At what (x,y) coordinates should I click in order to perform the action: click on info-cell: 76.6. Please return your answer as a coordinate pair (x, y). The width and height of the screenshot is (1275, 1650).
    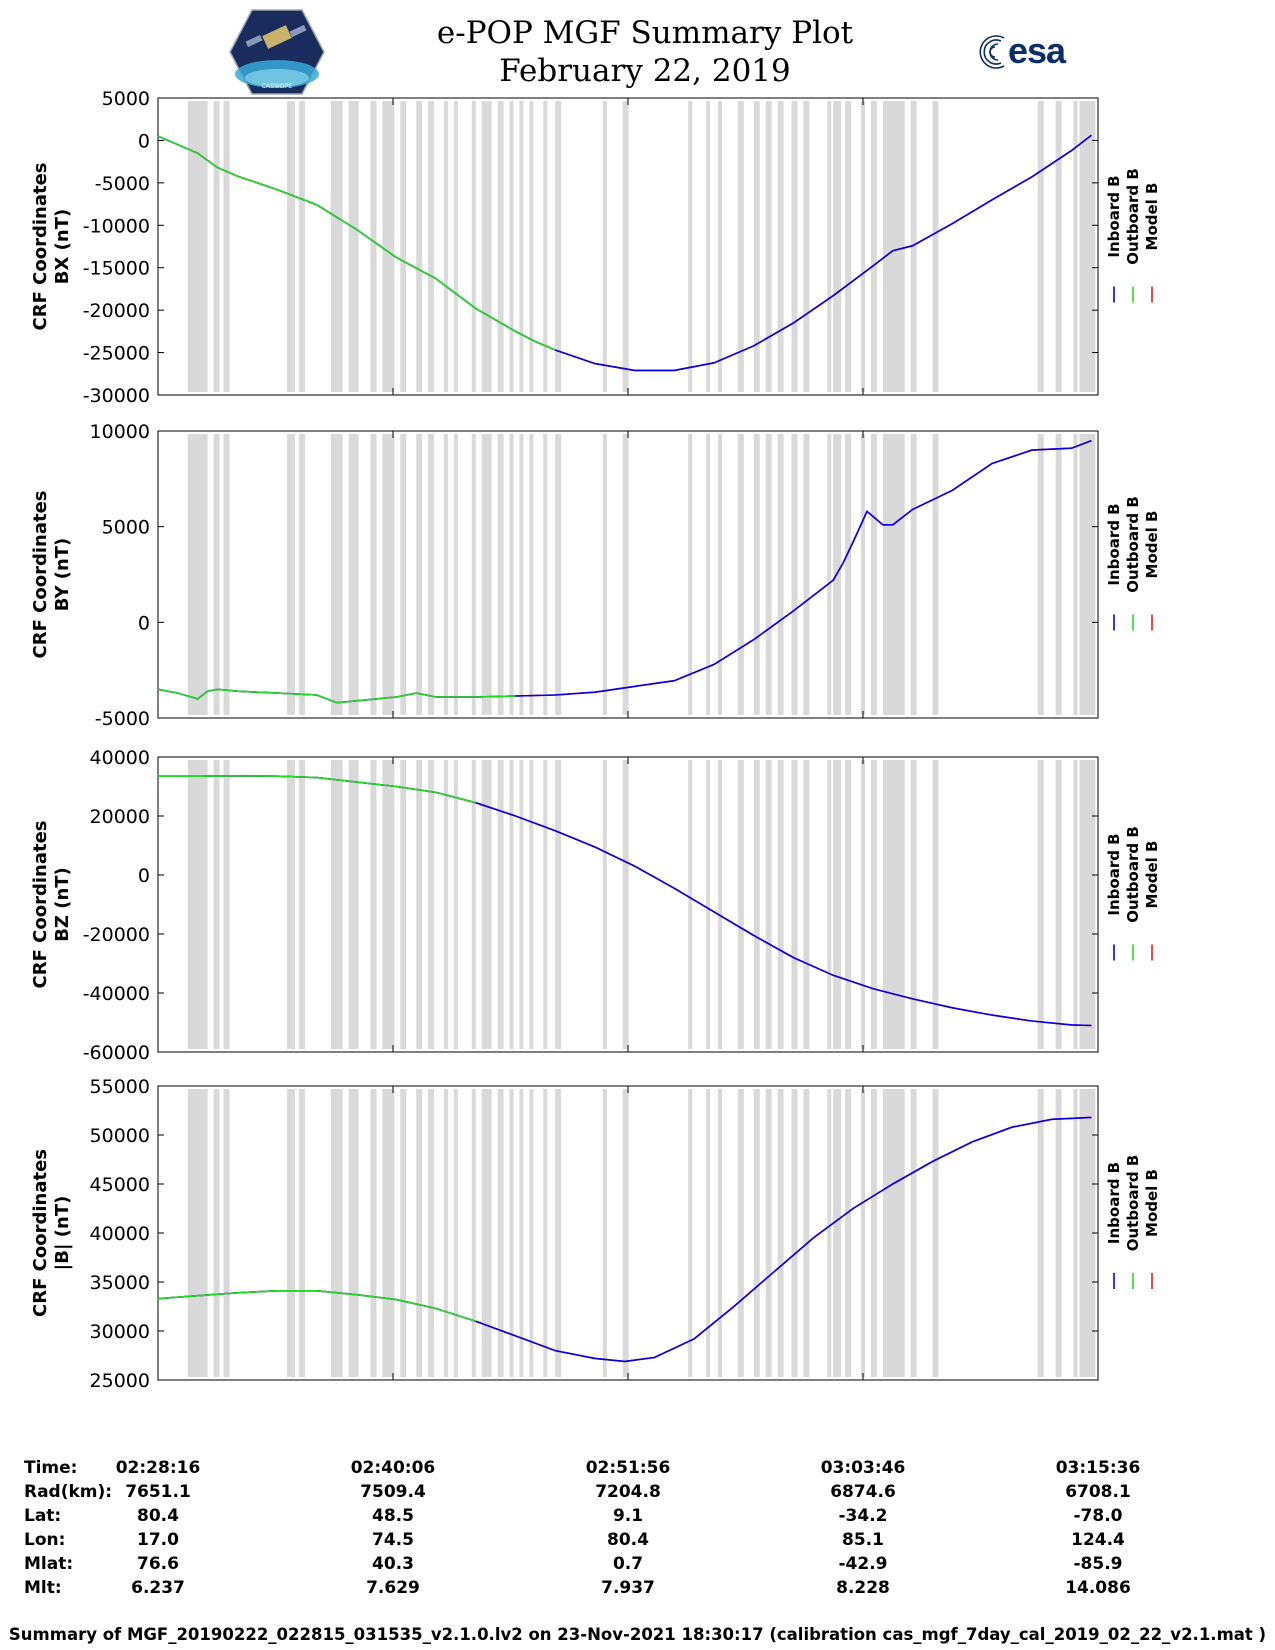
    Looking at the image, I should click on (158, 1564).